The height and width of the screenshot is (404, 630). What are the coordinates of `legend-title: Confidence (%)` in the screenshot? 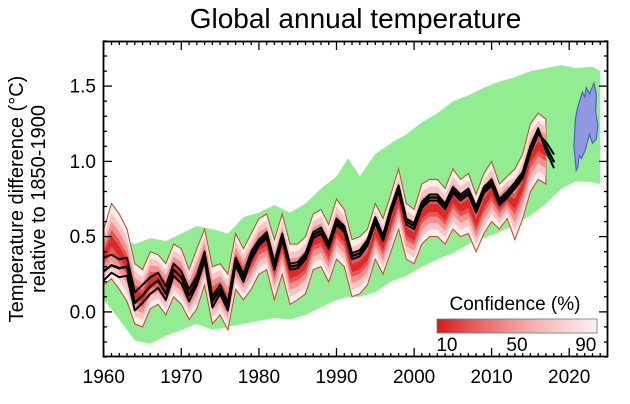 It's located at (515, 304).